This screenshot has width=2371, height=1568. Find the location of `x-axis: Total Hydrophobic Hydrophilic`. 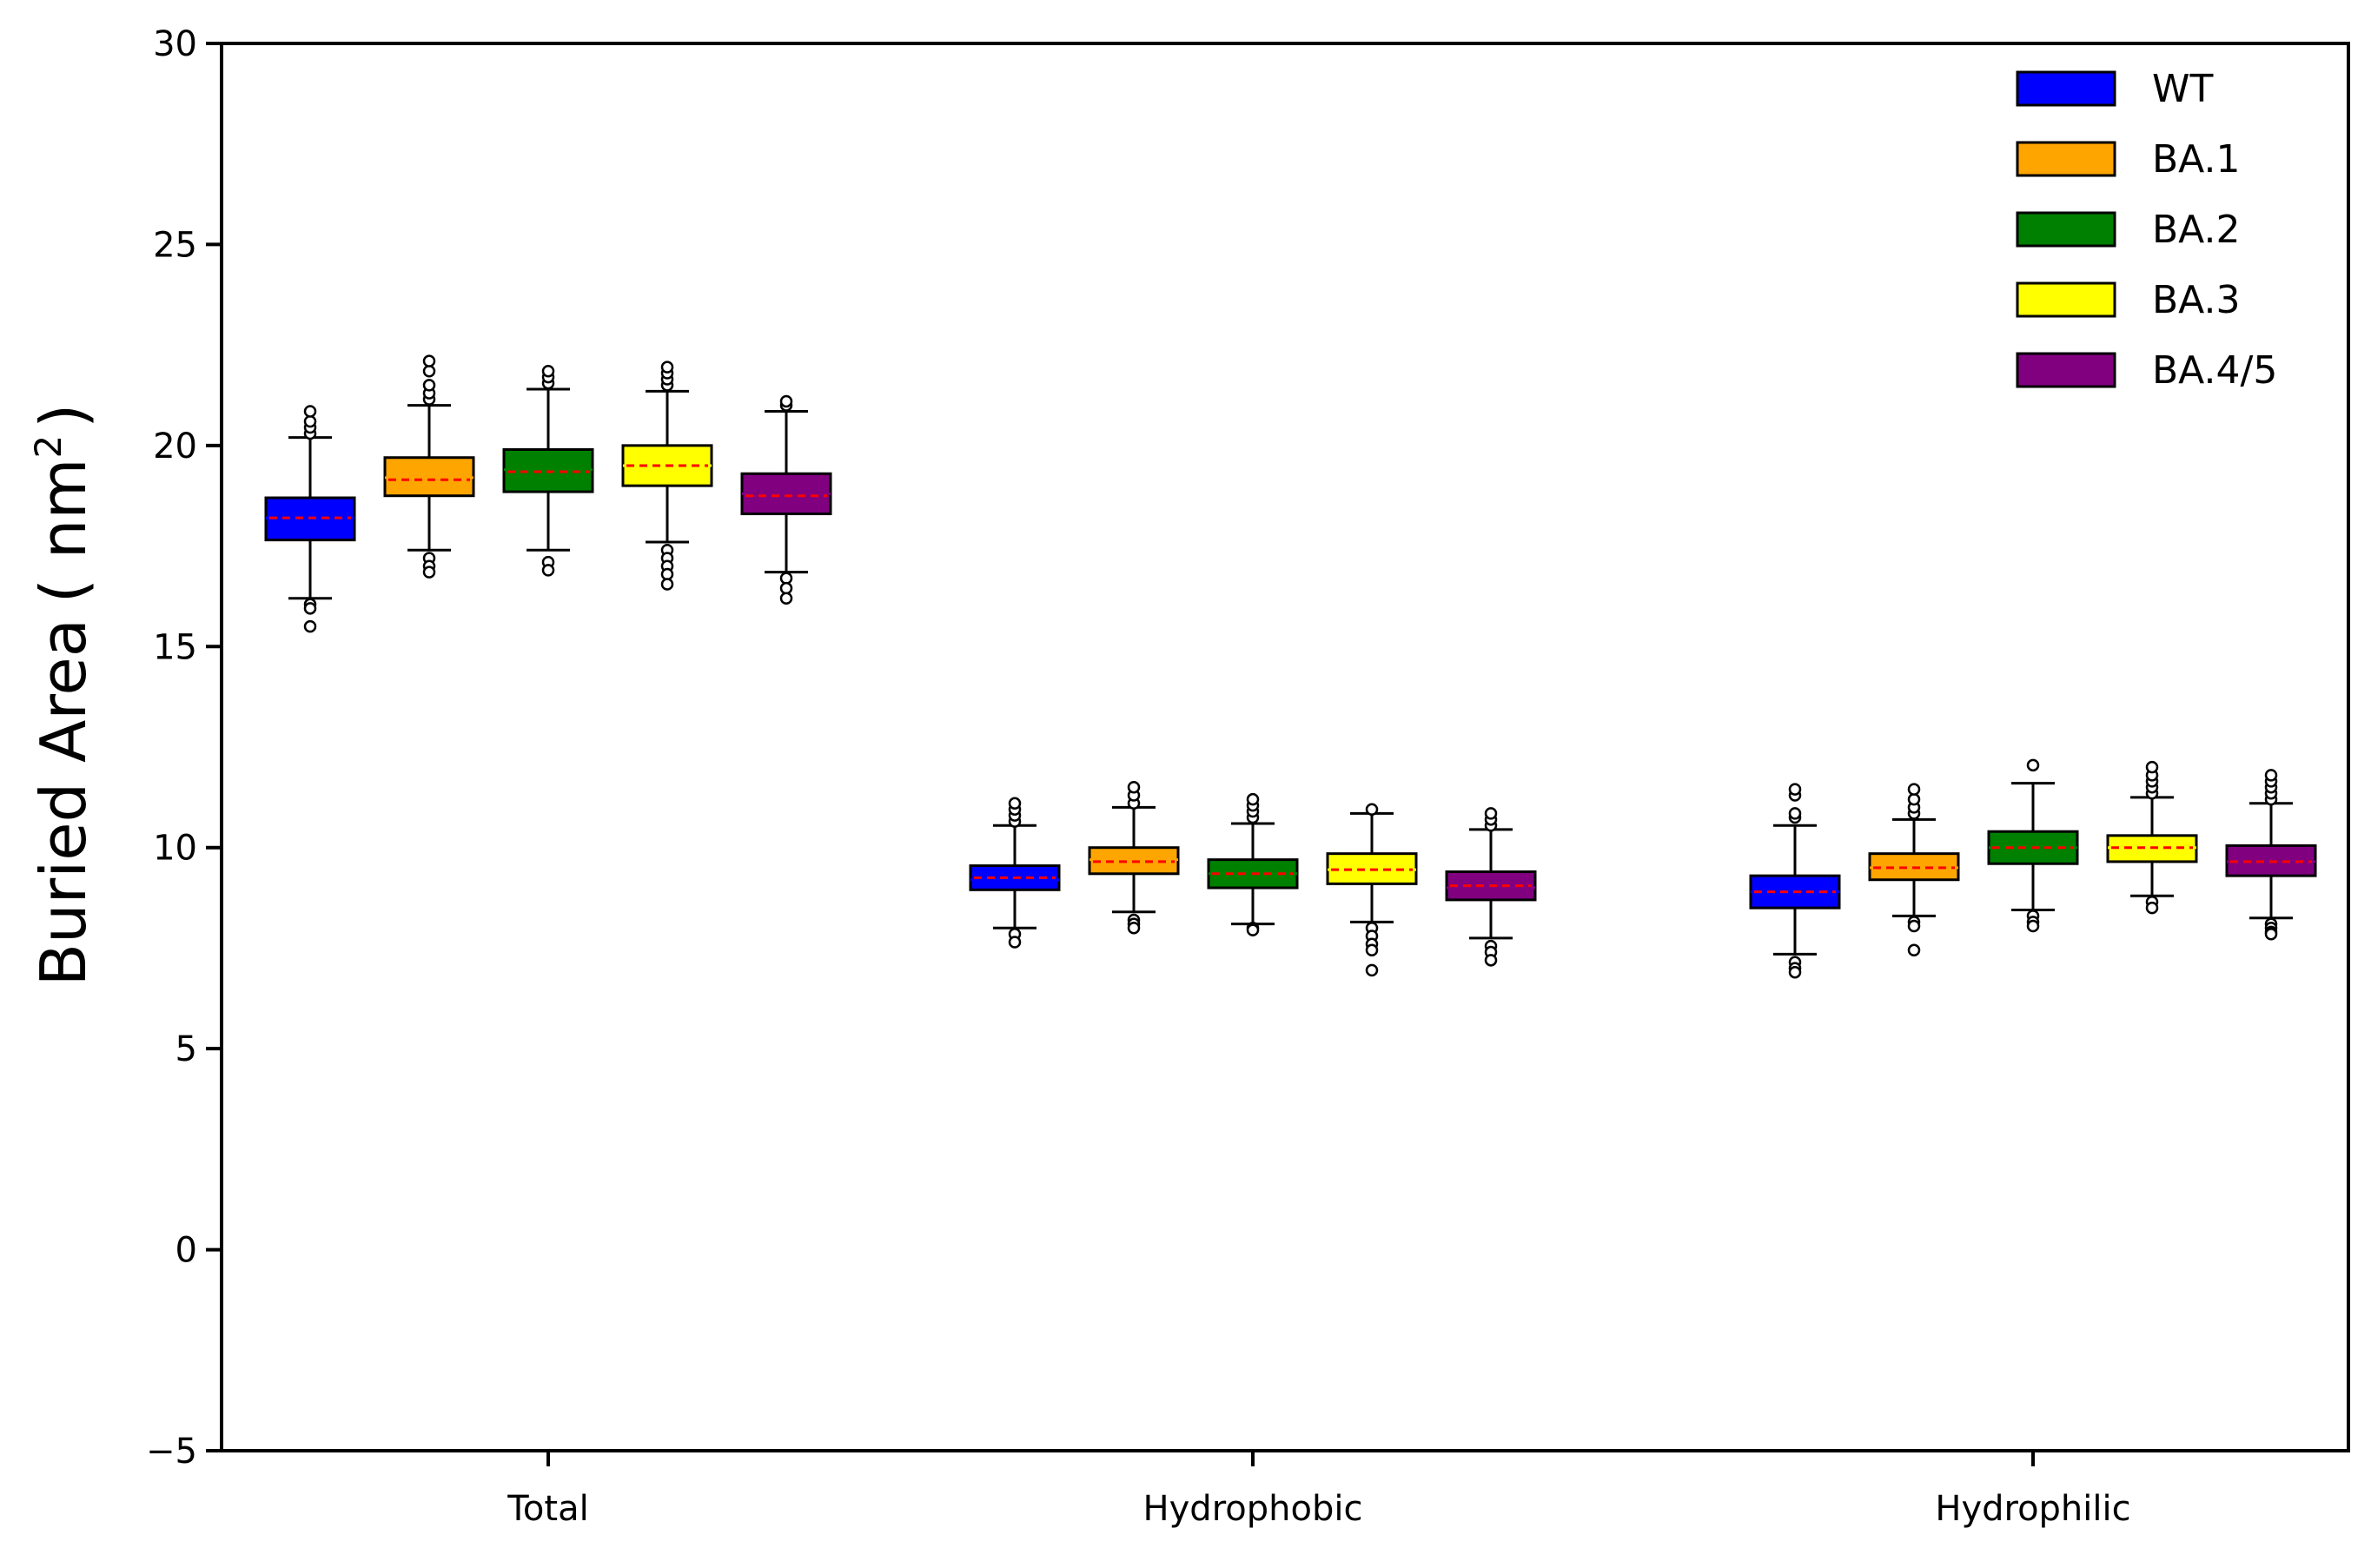

x-axis: Total Hydrophobic Hydrophilic is located at coordinates (1319, 1490).